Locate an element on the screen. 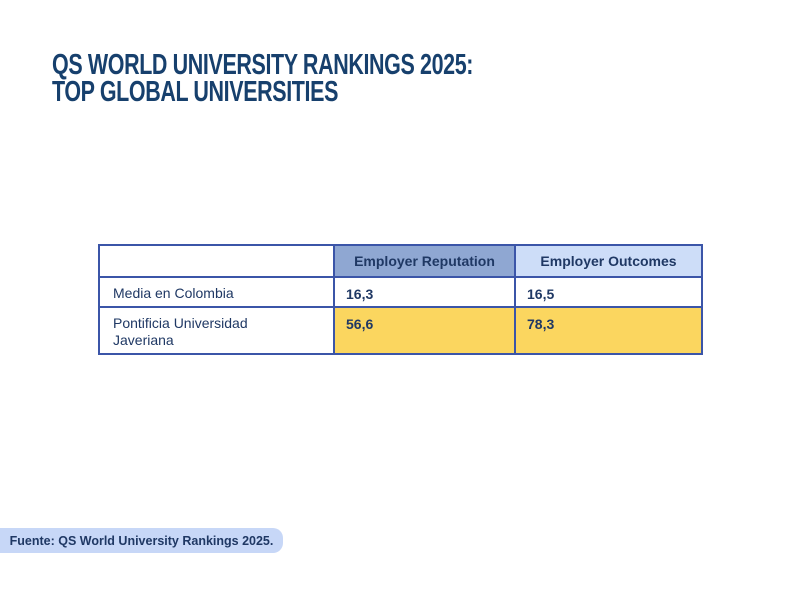  table-header-row: Employer Reputation Employer Outcomes is located at coordinates (400, 261).